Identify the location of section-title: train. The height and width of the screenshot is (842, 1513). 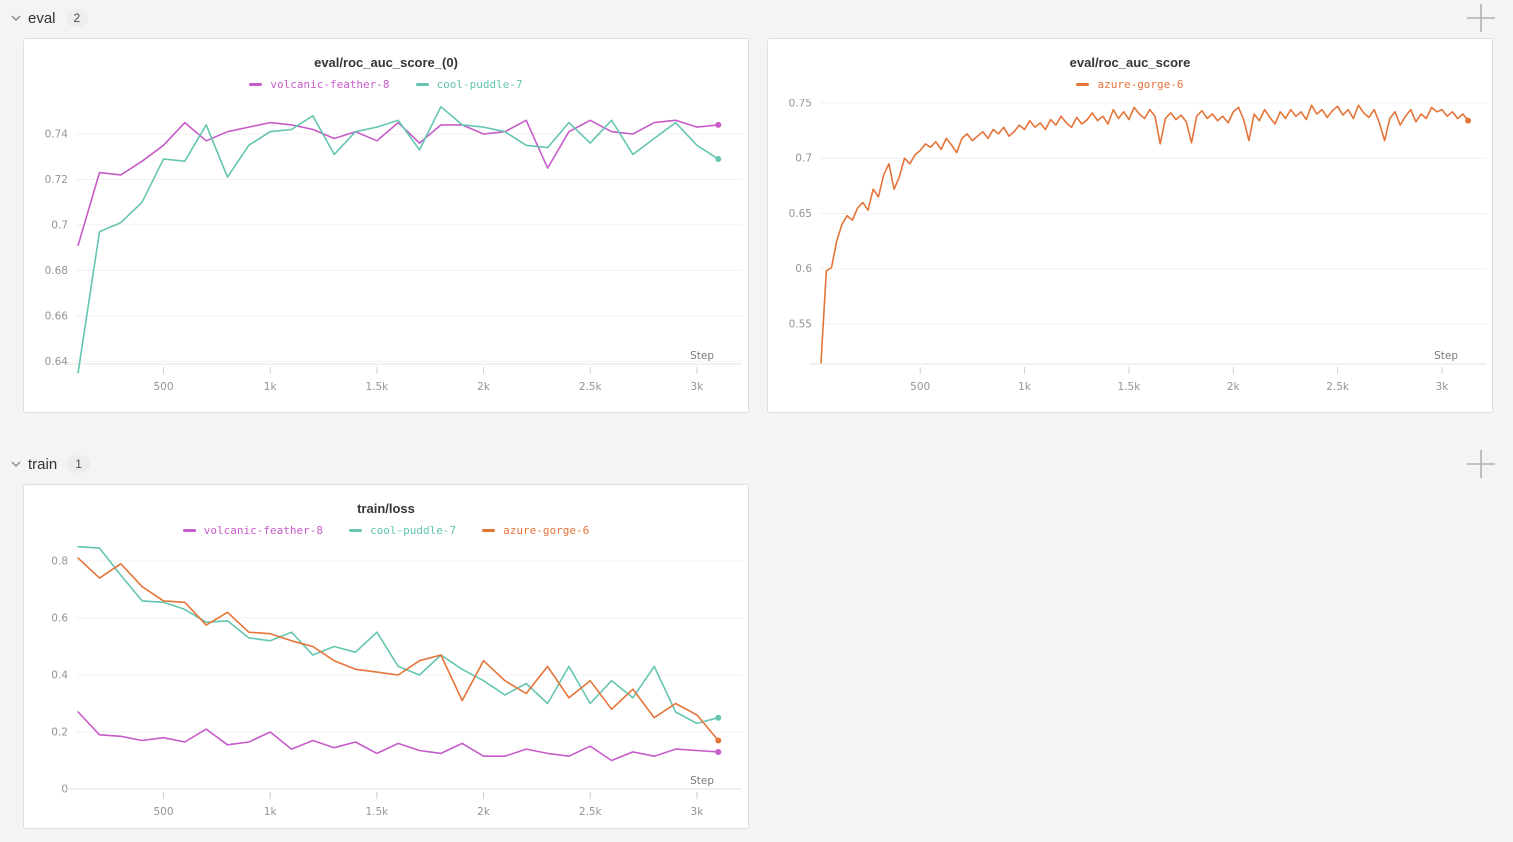
(43, 464).